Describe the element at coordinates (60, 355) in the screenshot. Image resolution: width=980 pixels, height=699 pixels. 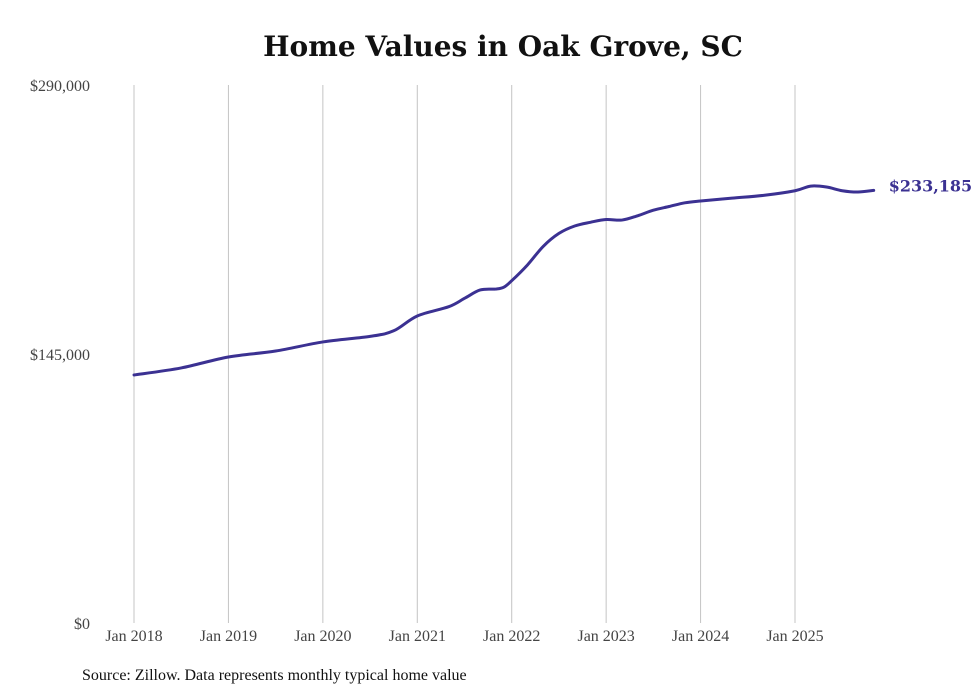
I see `y-tick-label: $145,000` at that location.